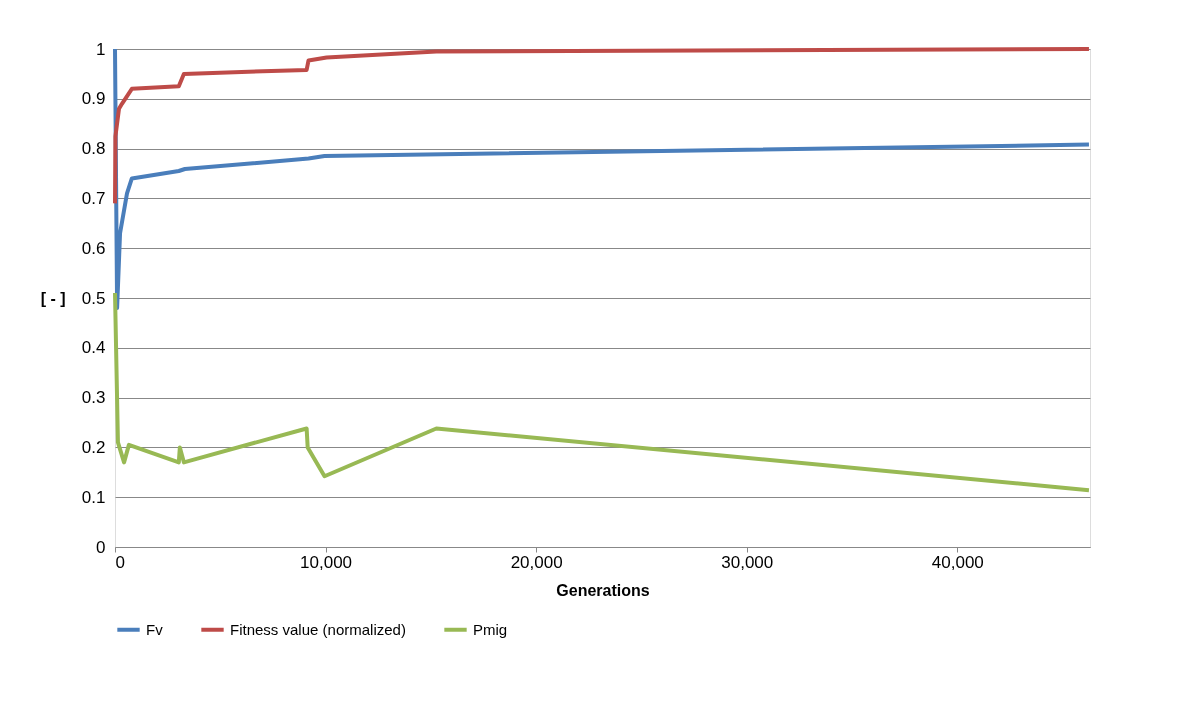 Image resolution: width=1189 pixels, height=713 pixels. Describe the element at coordinates (747, 562) in the screenshot. I see `x-tick-label: 30,000` at that location.